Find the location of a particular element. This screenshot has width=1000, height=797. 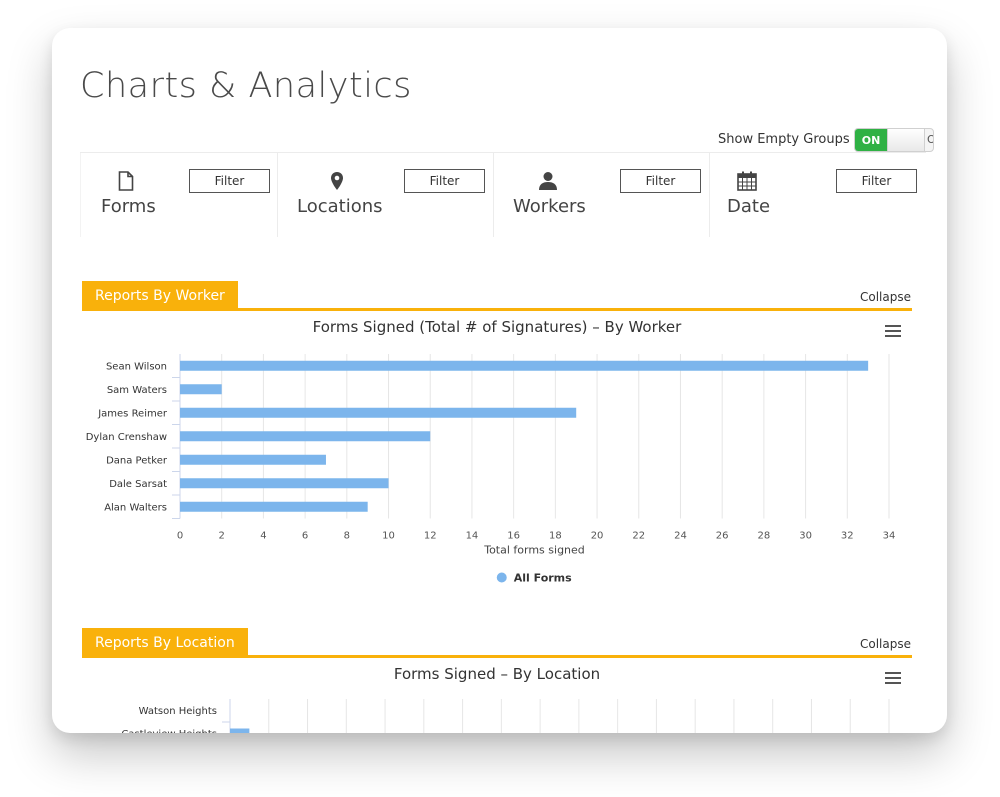

y-tick-label-sam-waters: Sam Waters is located at coordinates (137, 390).